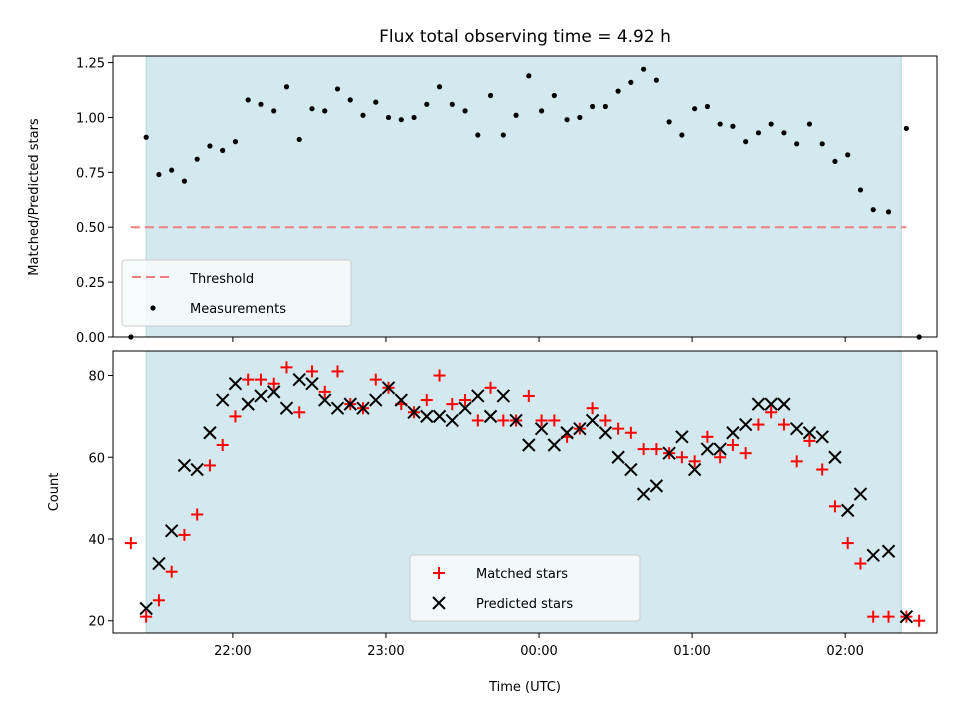  I want to click on top-ytick-label-3: 0.75, so click(90, 173).